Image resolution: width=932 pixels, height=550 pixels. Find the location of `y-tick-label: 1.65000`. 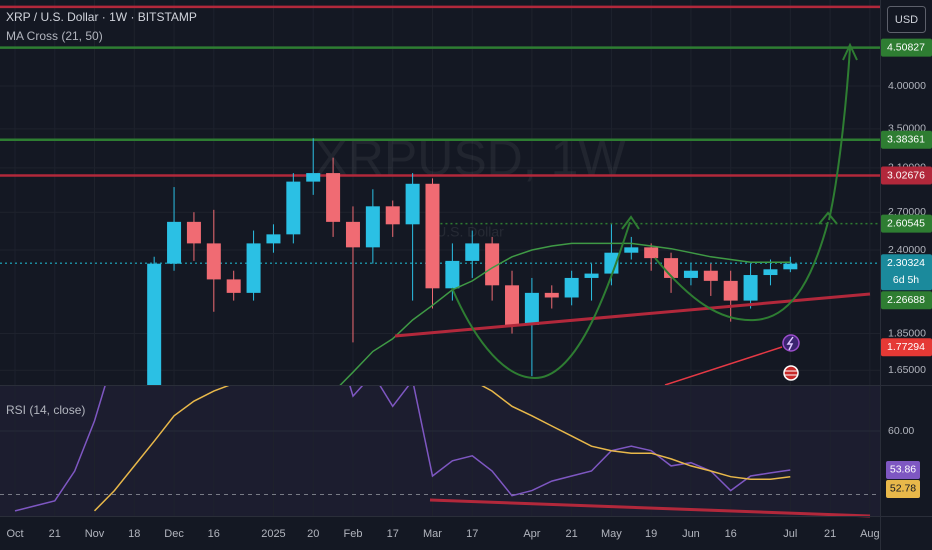

y-tick-label: 1.65000 is located at coordinates (907, 370).